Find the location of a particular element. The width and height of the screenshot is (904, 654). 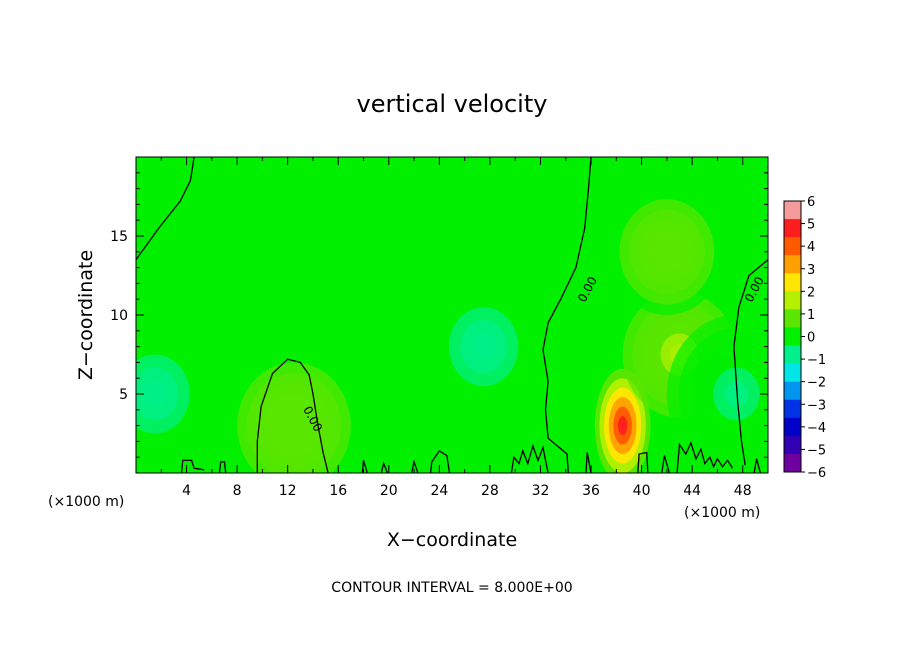

colorbar-tick-label-9: −3 is located at coordinates (816, 405).